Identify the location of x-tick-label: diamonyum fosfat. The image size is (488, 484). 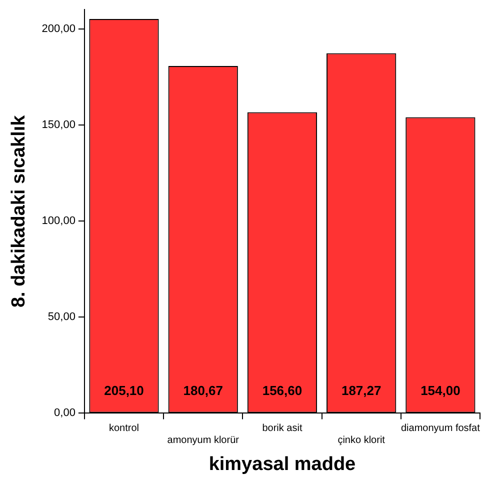
(440, 428).